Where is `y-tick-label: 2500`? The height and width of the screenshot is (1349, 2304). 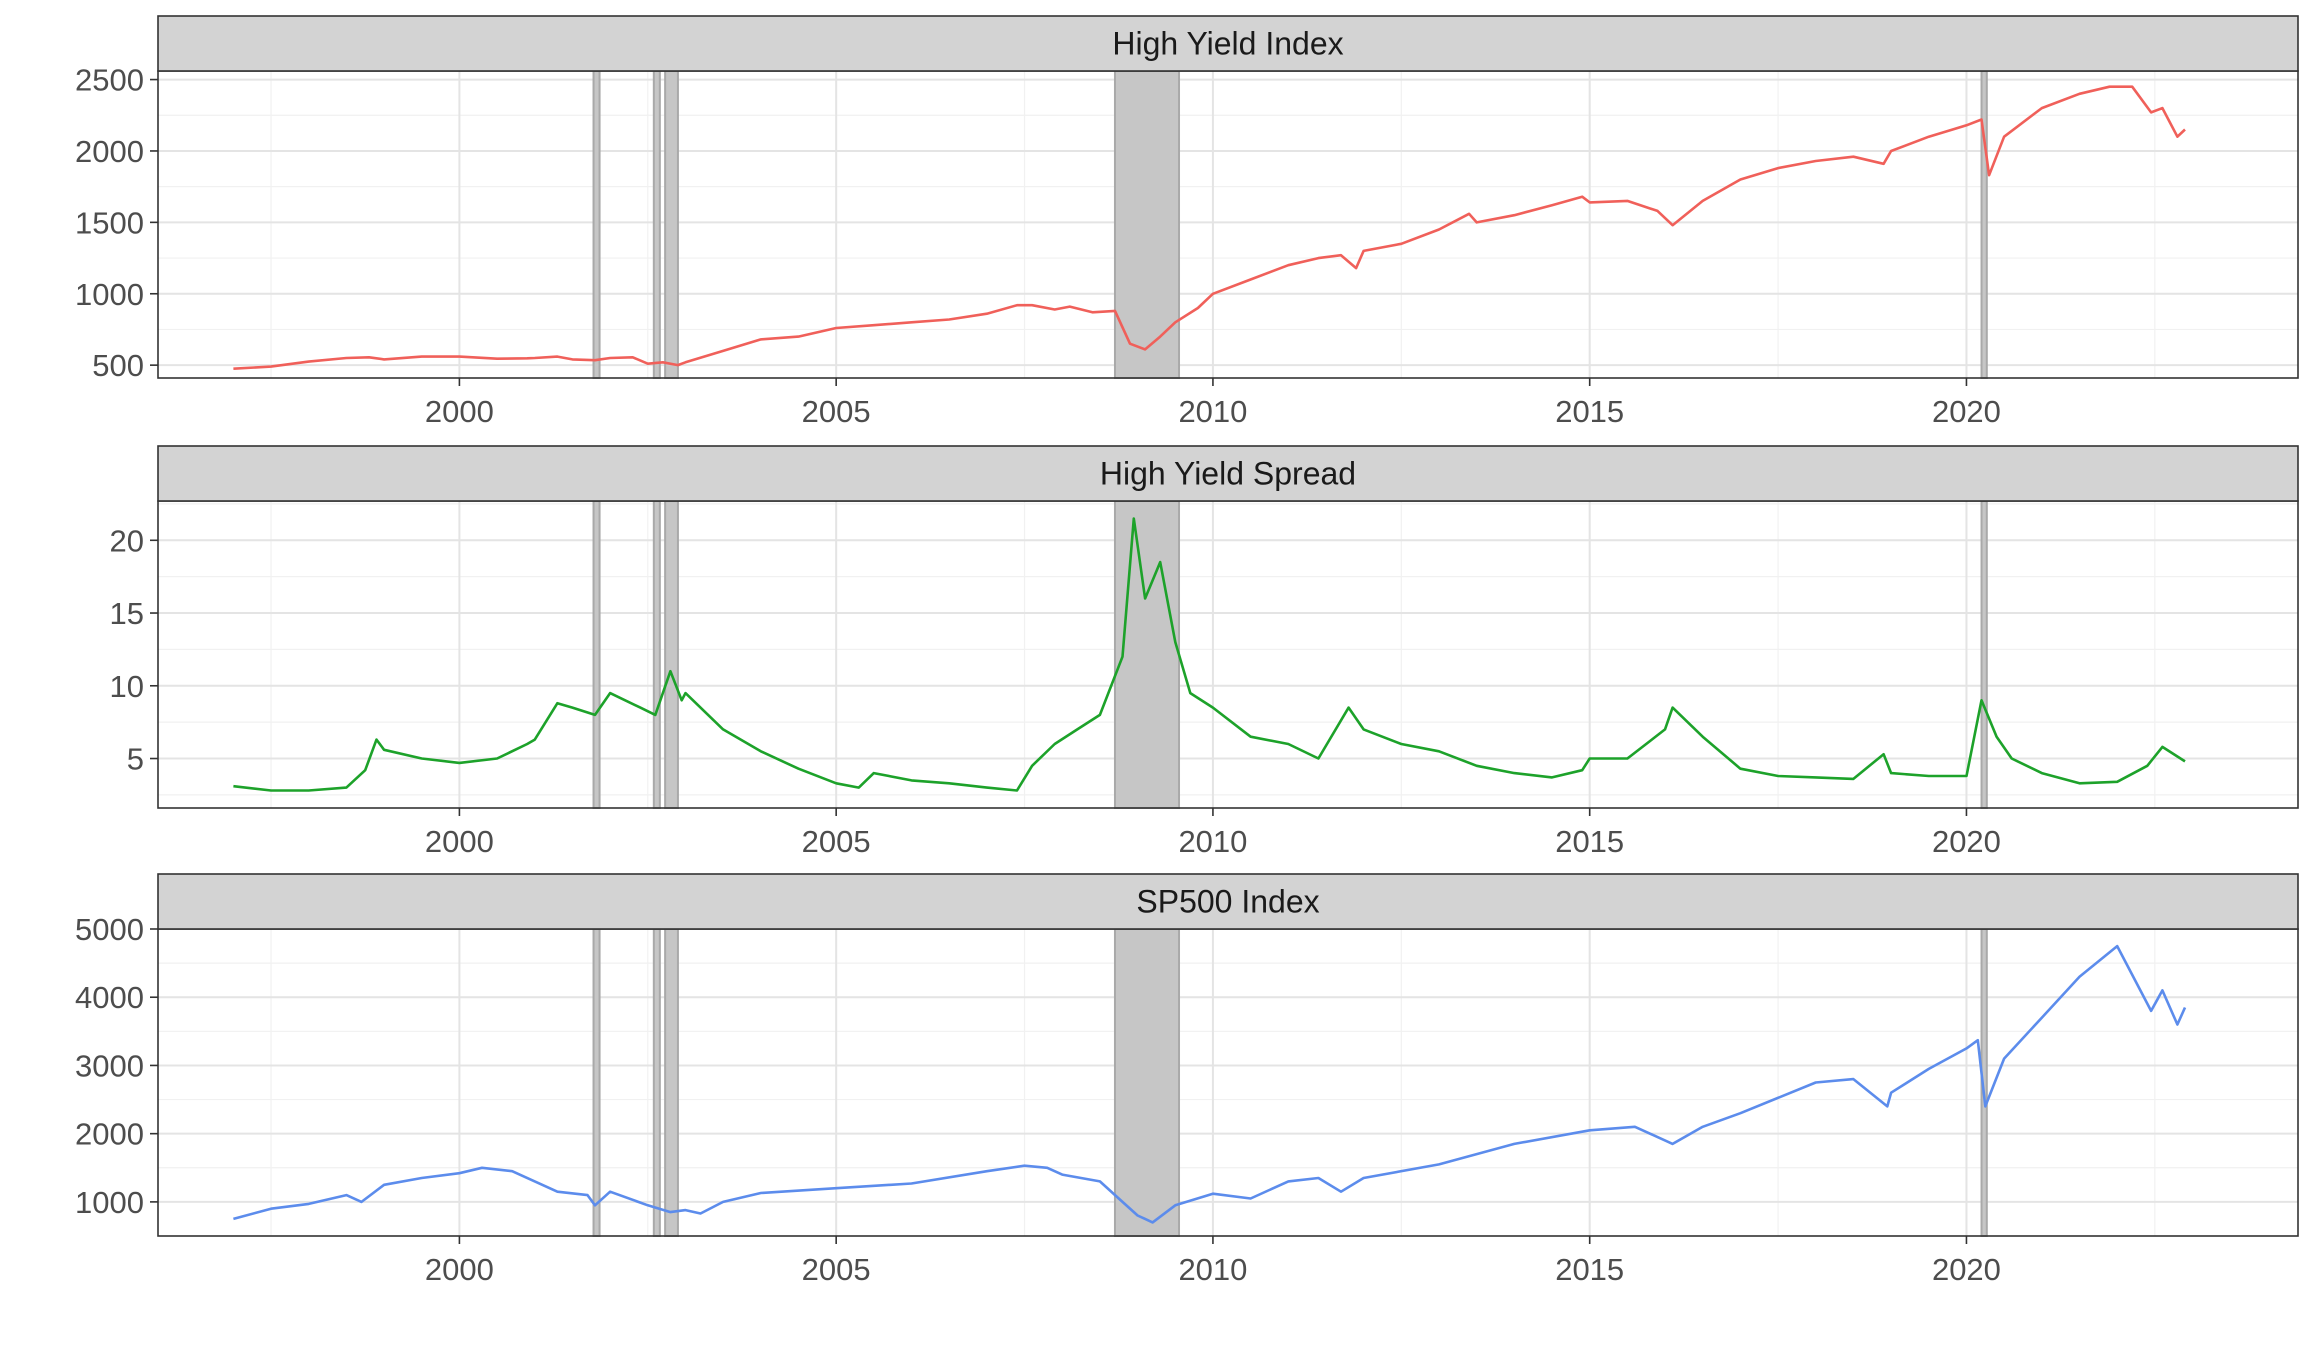 y-tick-label: 2500 is located at coordinates (109, 80).